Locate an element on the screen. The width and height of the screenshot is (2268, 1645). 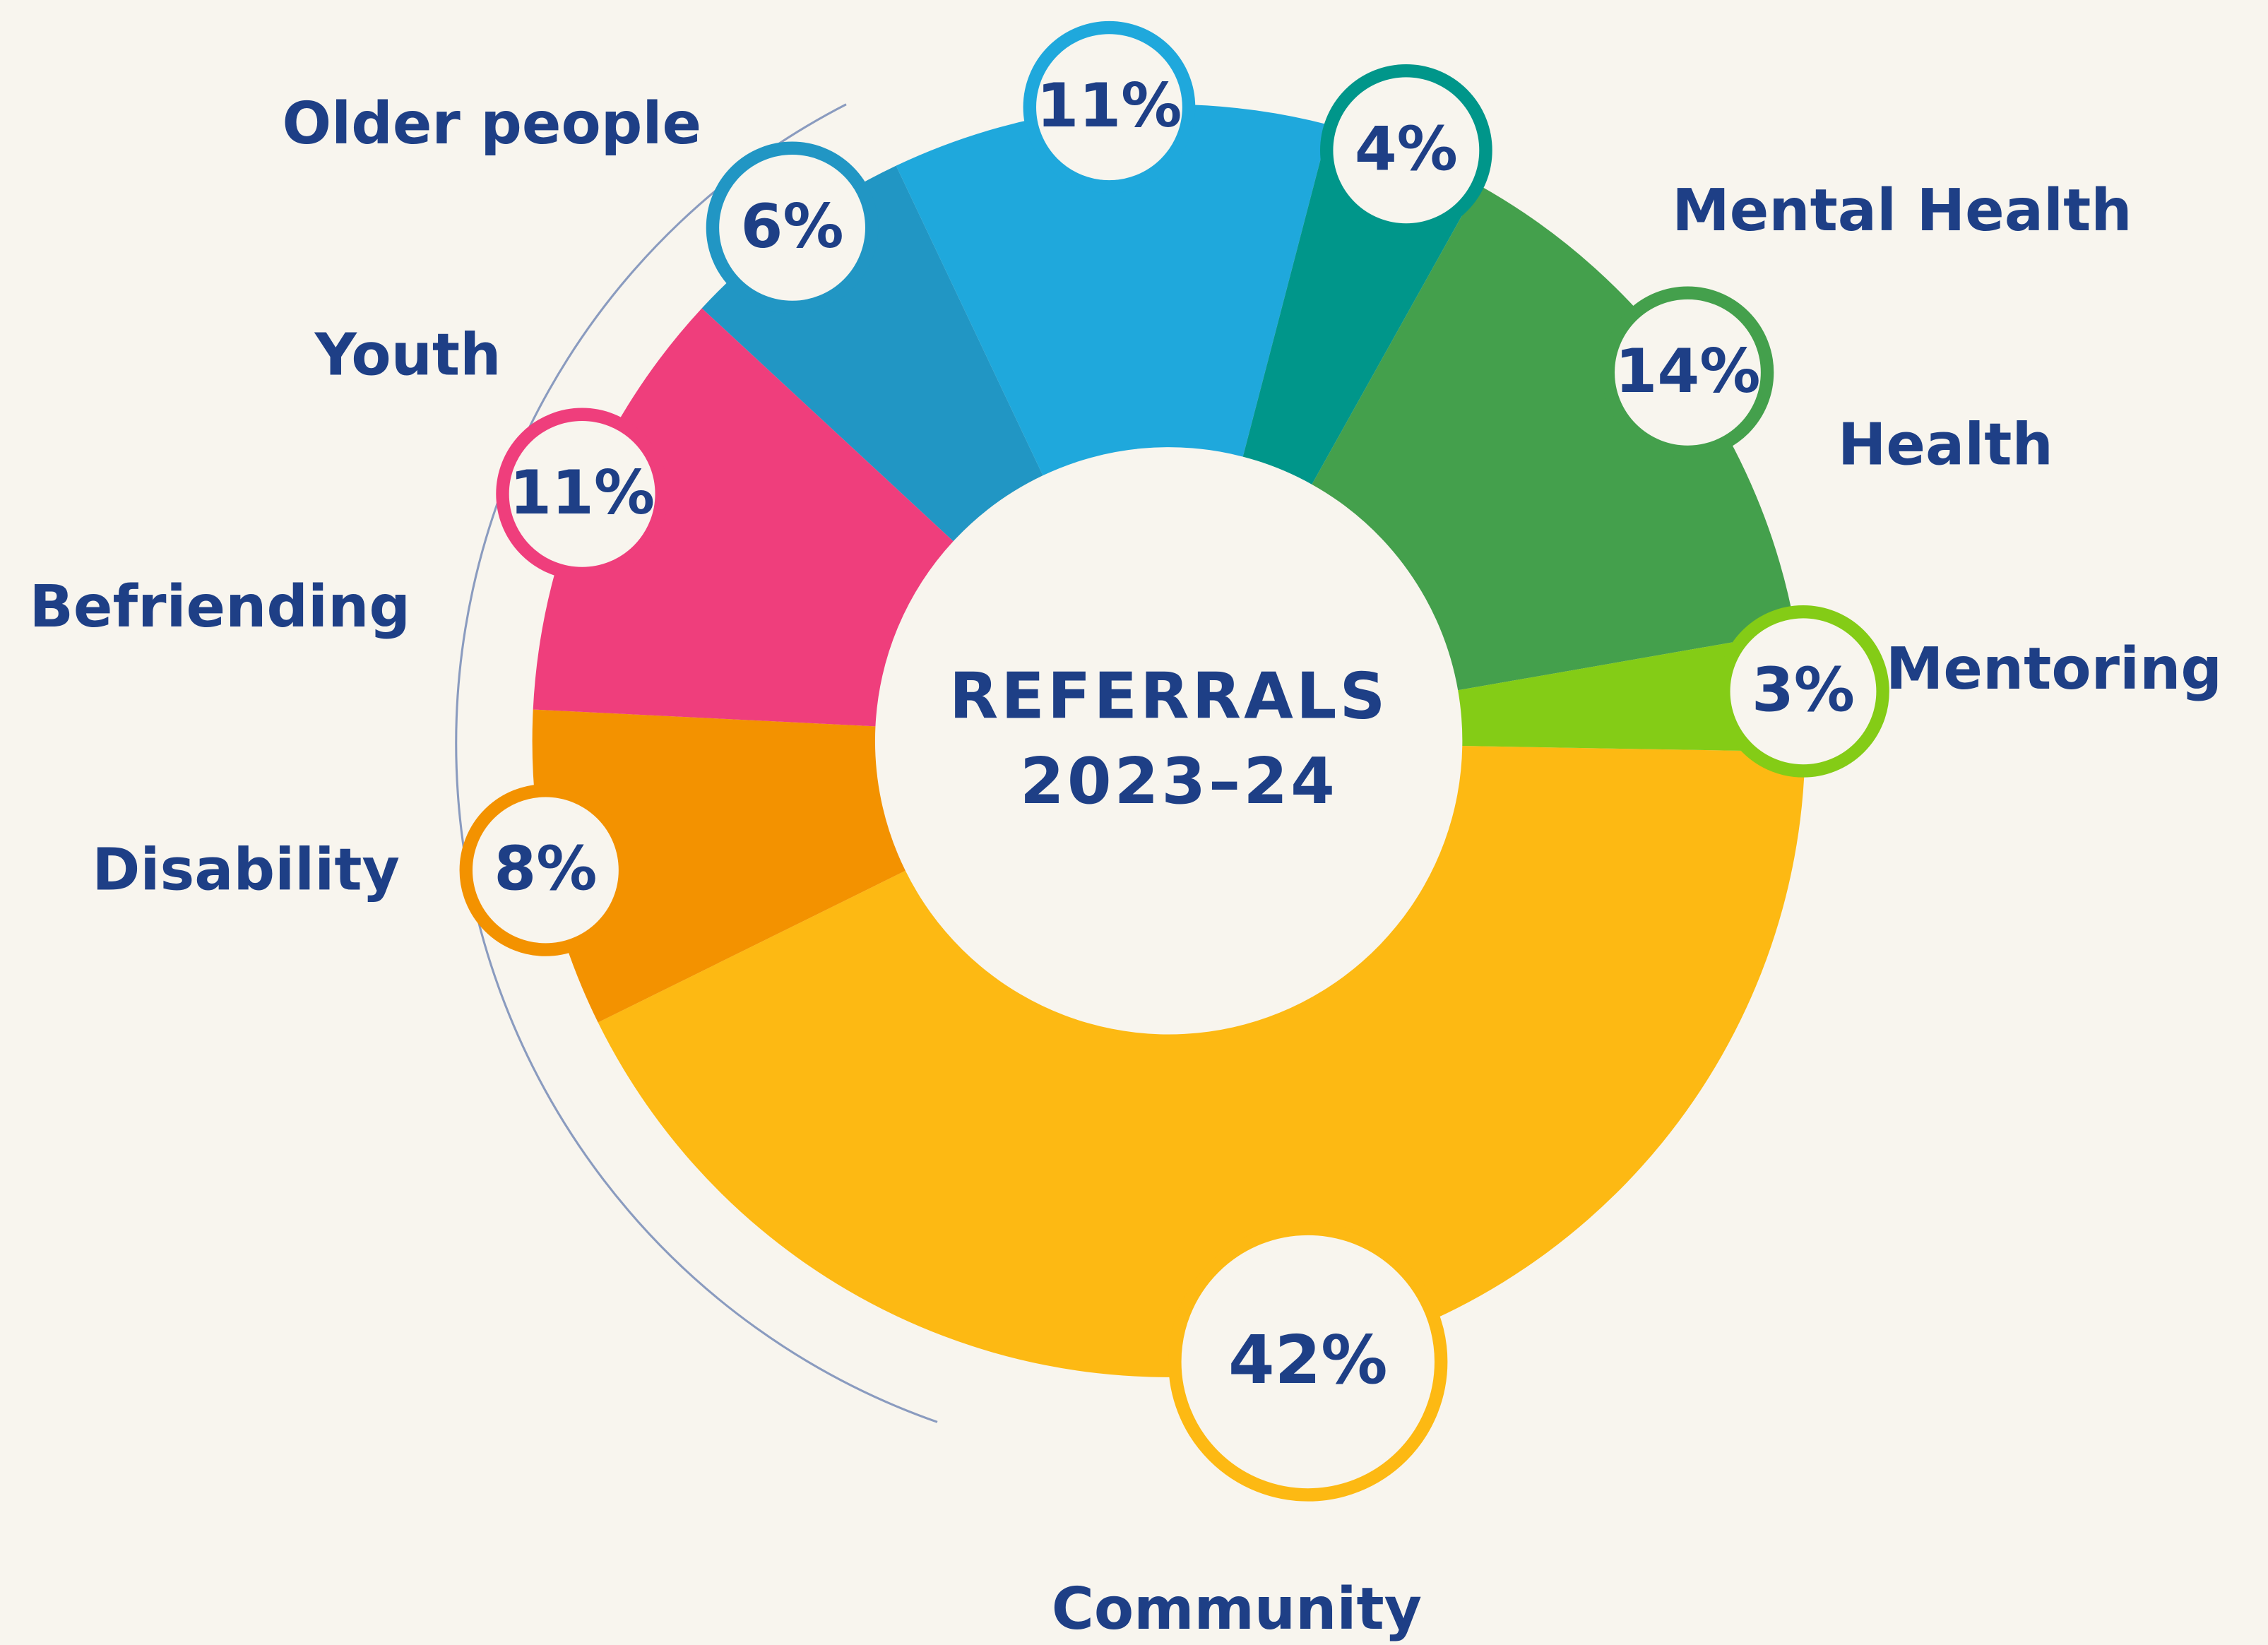
category-label: Befriending is located at coordinates (220, 607).